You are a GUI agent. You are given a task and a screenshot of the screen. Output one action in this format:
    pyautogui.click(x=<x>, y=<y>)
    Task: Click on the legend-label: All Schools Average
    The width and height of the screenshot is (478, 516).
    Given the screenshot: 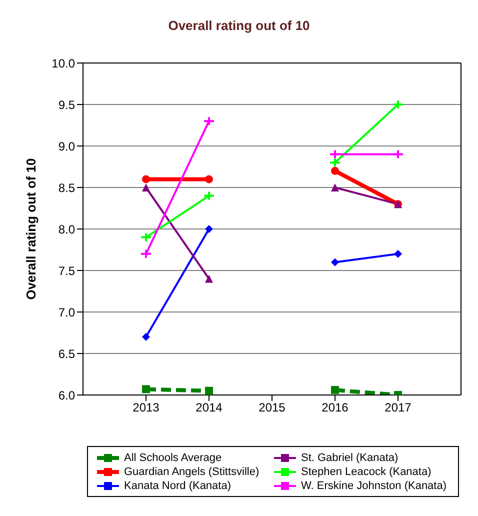 What is the action you would take?
    pyautogui.click(x=173, y=458)
    